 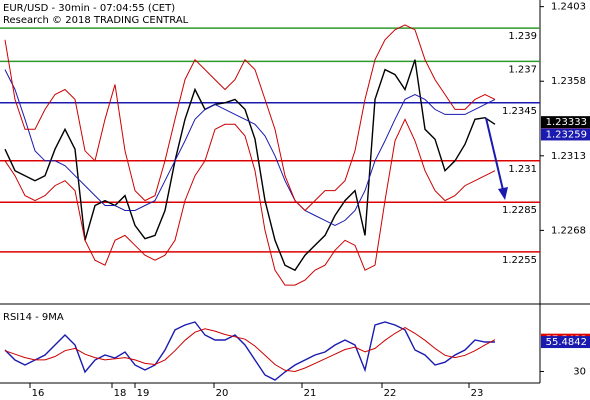 What do you see at coordinates (568, 7) in the screenshot?
I see `y-tick-label: 1.2403` at bounding box center [568, 7].